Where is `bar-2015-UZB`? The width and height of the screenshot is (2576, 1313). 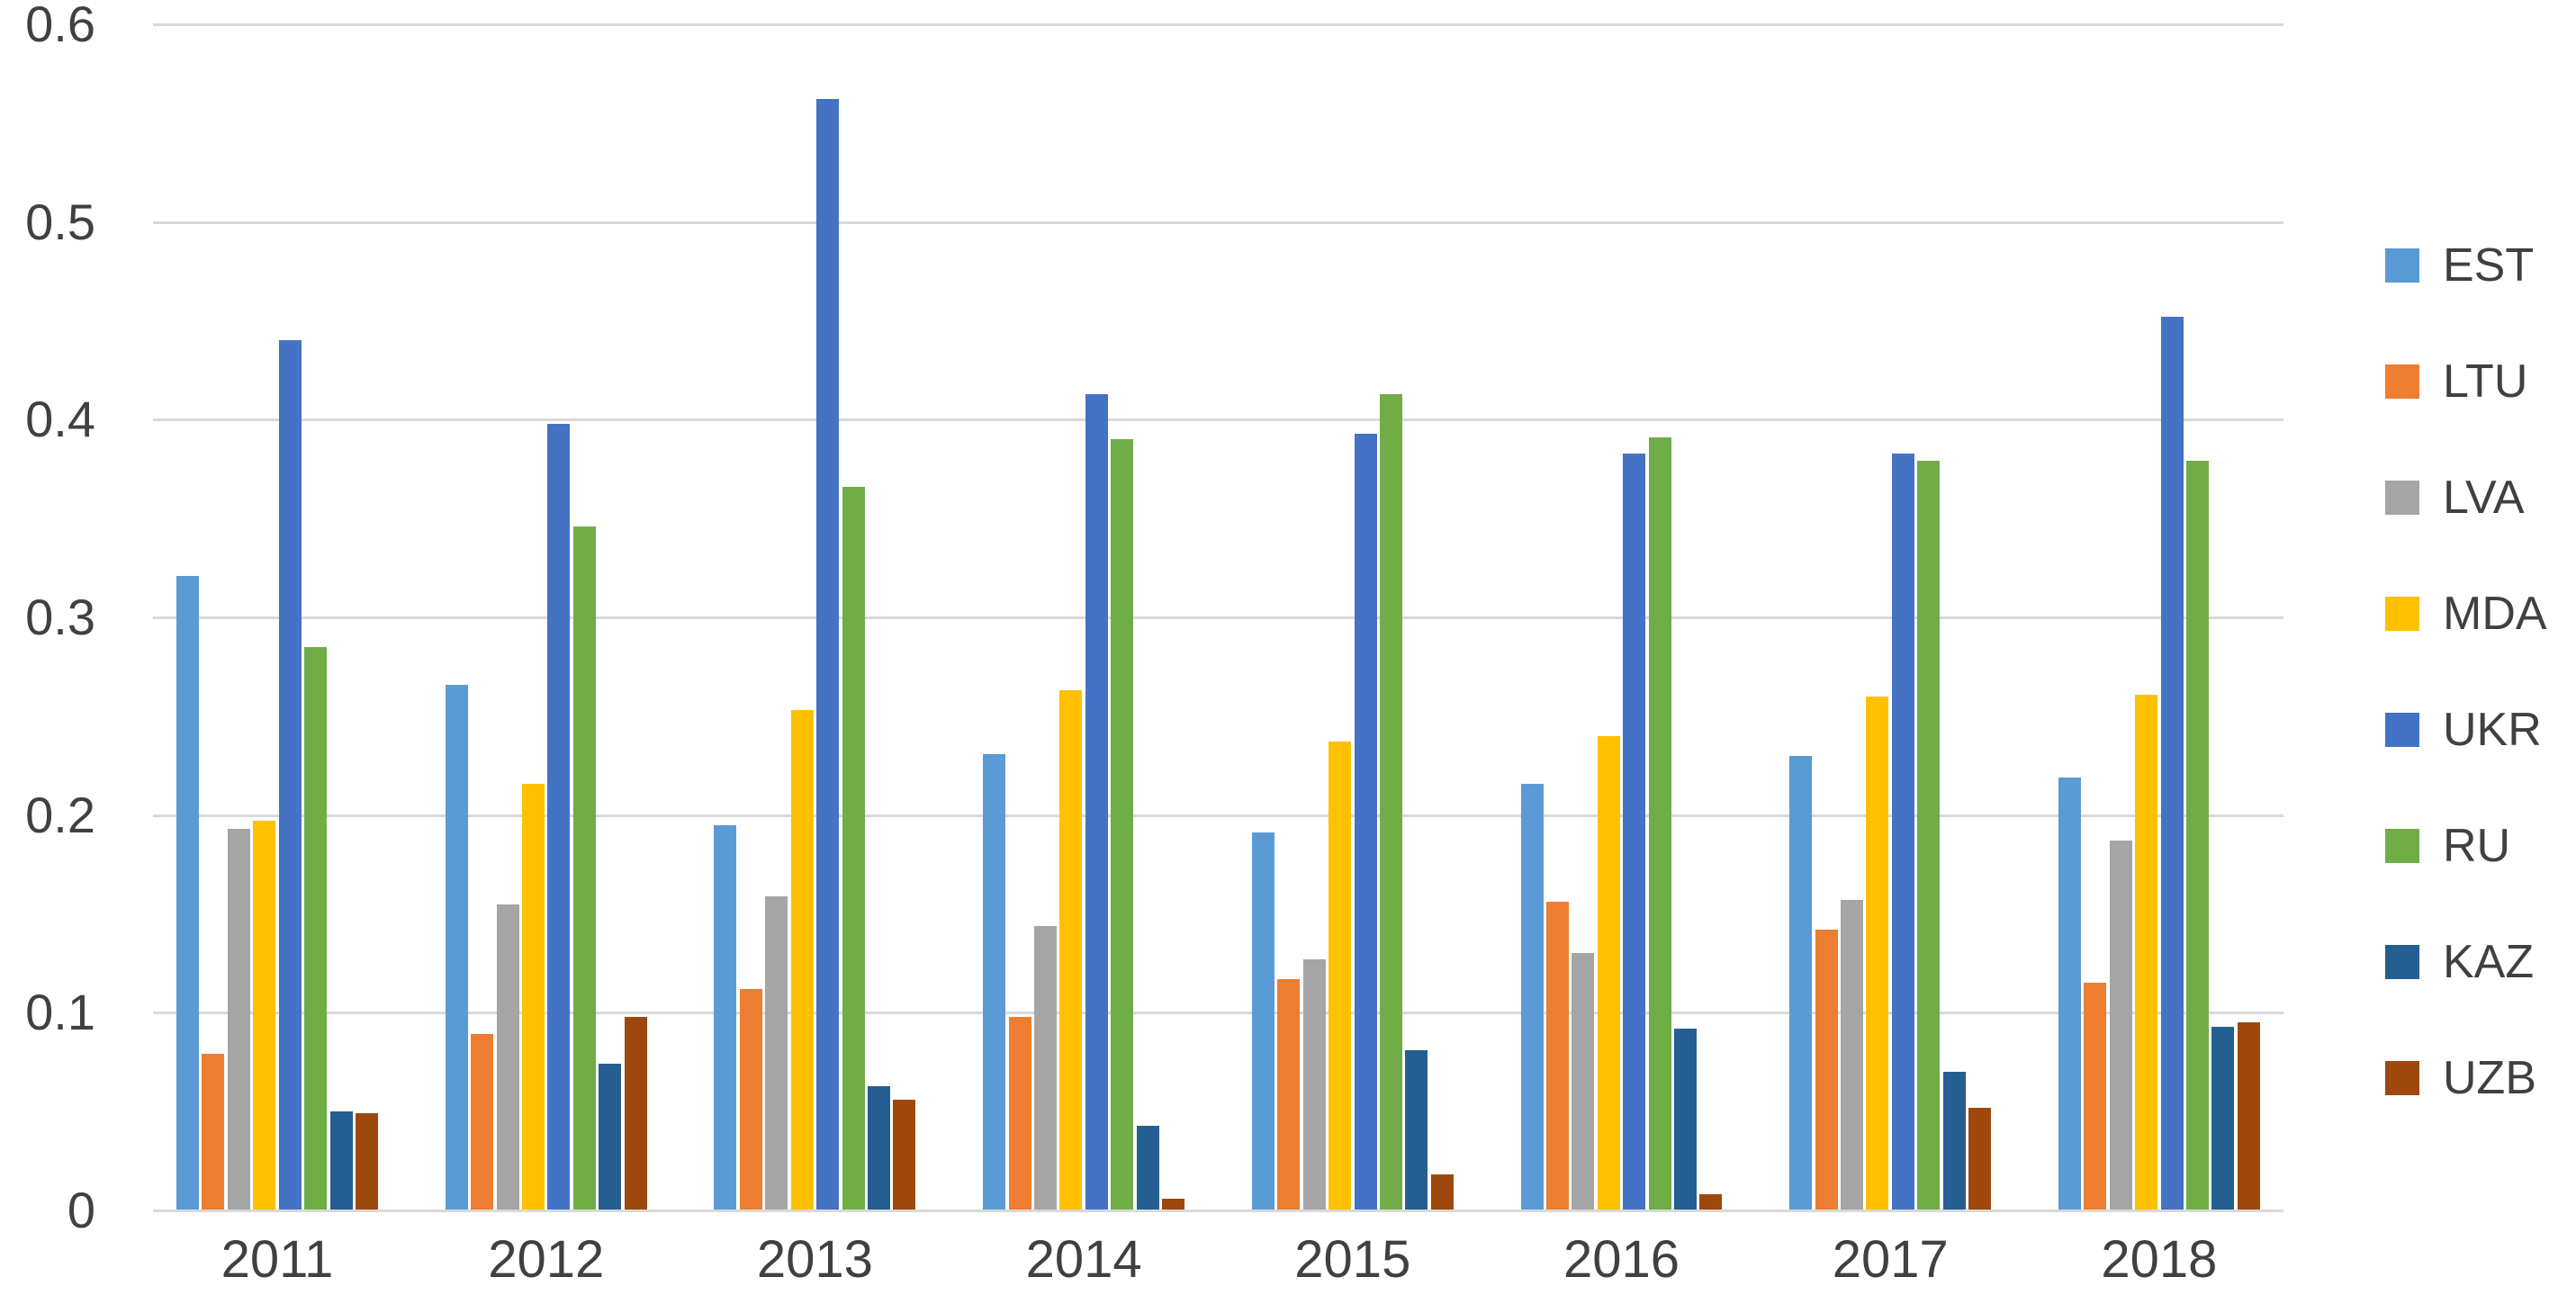 bar-2015-UZB is located at coordinates (1442, 1192).